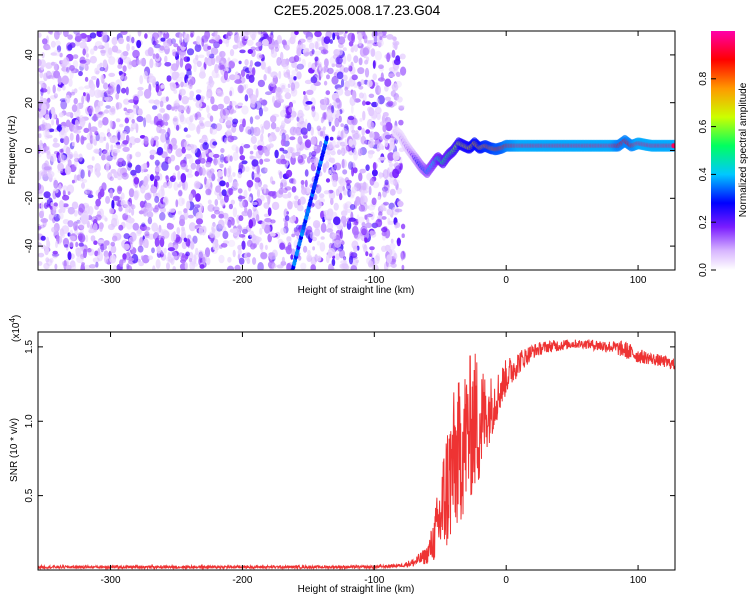 The height and width of the screenshot is (600, 750). I want to click on trace-point, so click(673, 146).